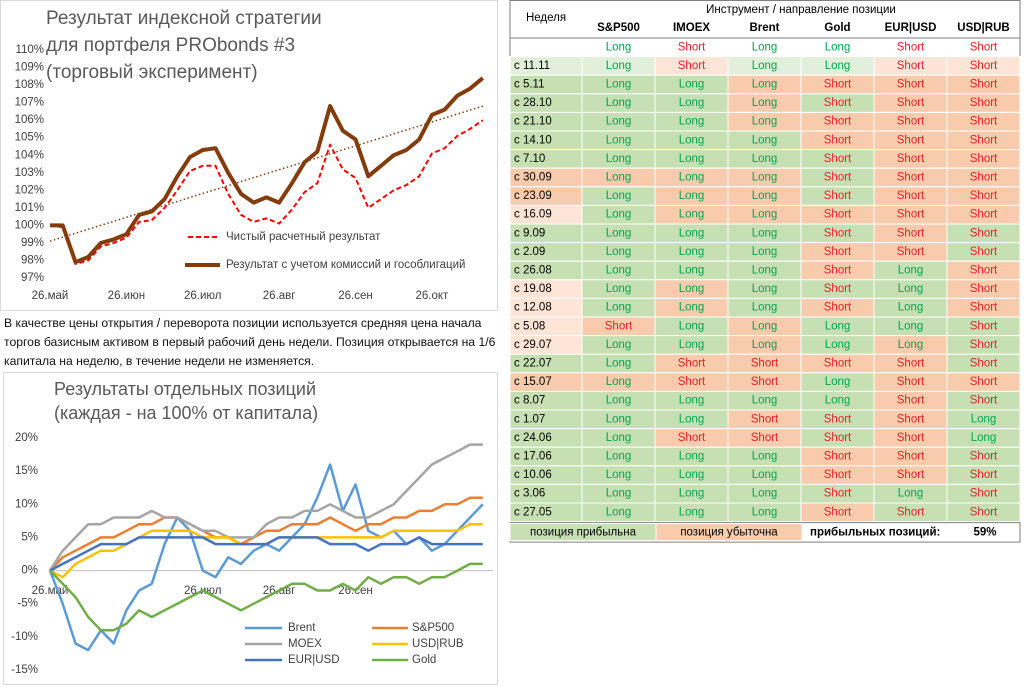 This screenshot has height=687, width=1024. Describe the element at coordinates (533, 140) in the screenshot. I see `week-label: с 14.10` at that location.